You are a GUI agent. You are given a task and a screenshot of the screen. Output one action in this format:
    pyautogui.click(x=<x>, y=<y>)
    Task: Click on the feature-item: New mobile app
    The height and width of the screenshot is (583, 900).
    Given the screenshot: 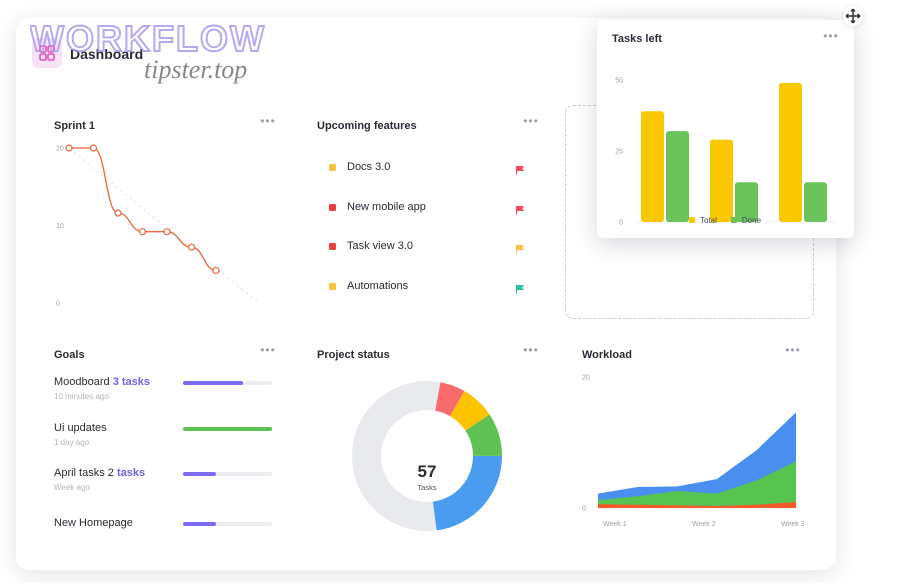 What is the action you would take?
    pyautogui.click(x=422, y=208)
    